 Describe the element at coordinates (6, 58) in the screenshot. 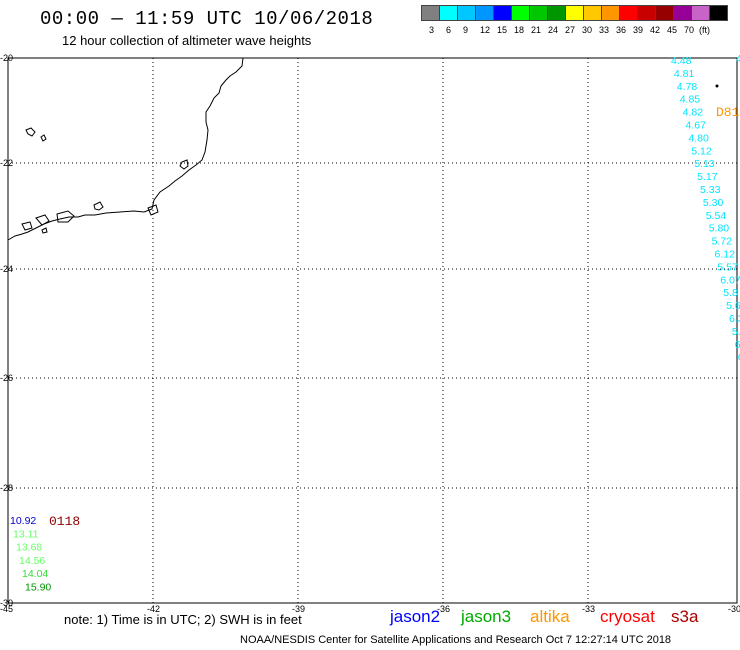

I see `lat-tick-label: -20` at that location.